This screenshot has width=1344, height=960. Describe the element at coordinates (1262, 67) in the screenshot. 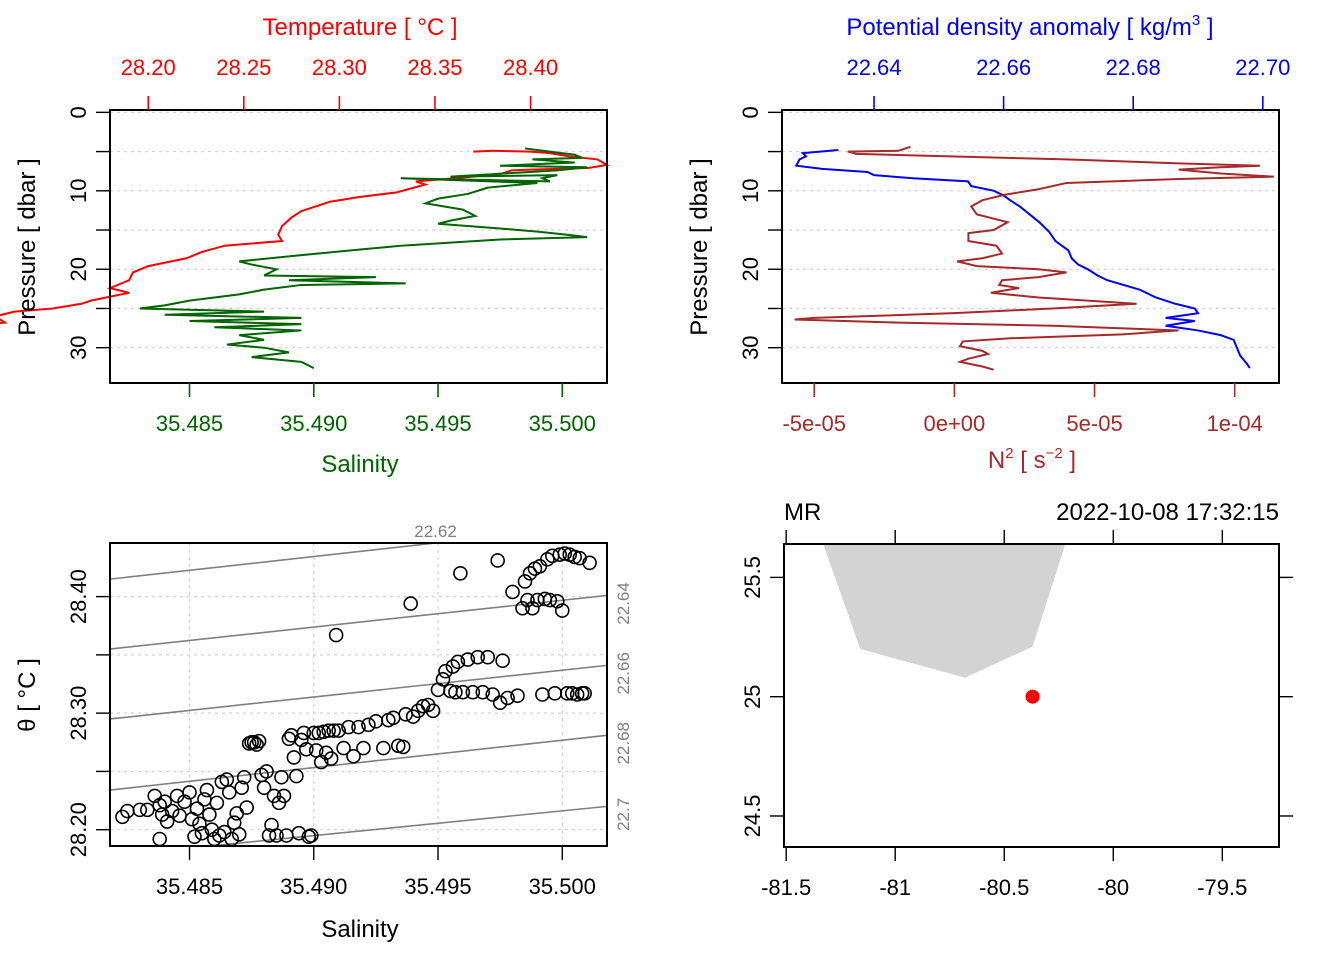

I see `top-axis-tick-label: 22.70` at that location.